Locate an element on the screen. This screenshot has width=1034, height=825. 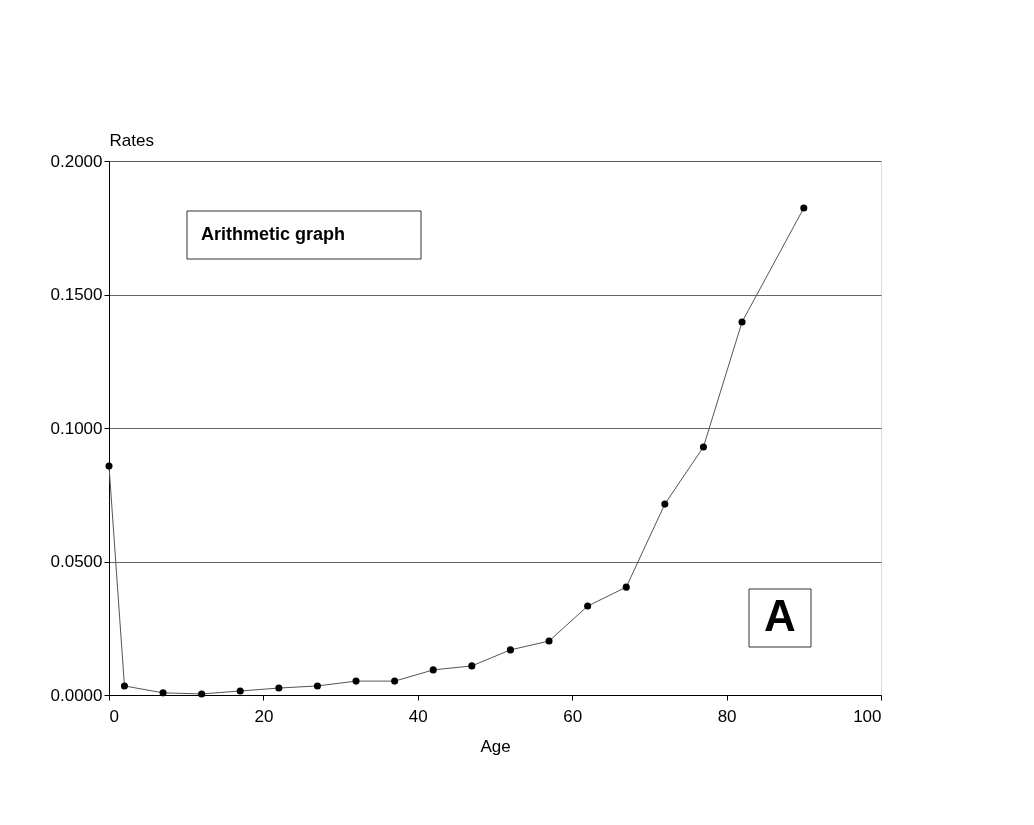
annotation: Arithmetic graph is located at coordinates (273, 234).